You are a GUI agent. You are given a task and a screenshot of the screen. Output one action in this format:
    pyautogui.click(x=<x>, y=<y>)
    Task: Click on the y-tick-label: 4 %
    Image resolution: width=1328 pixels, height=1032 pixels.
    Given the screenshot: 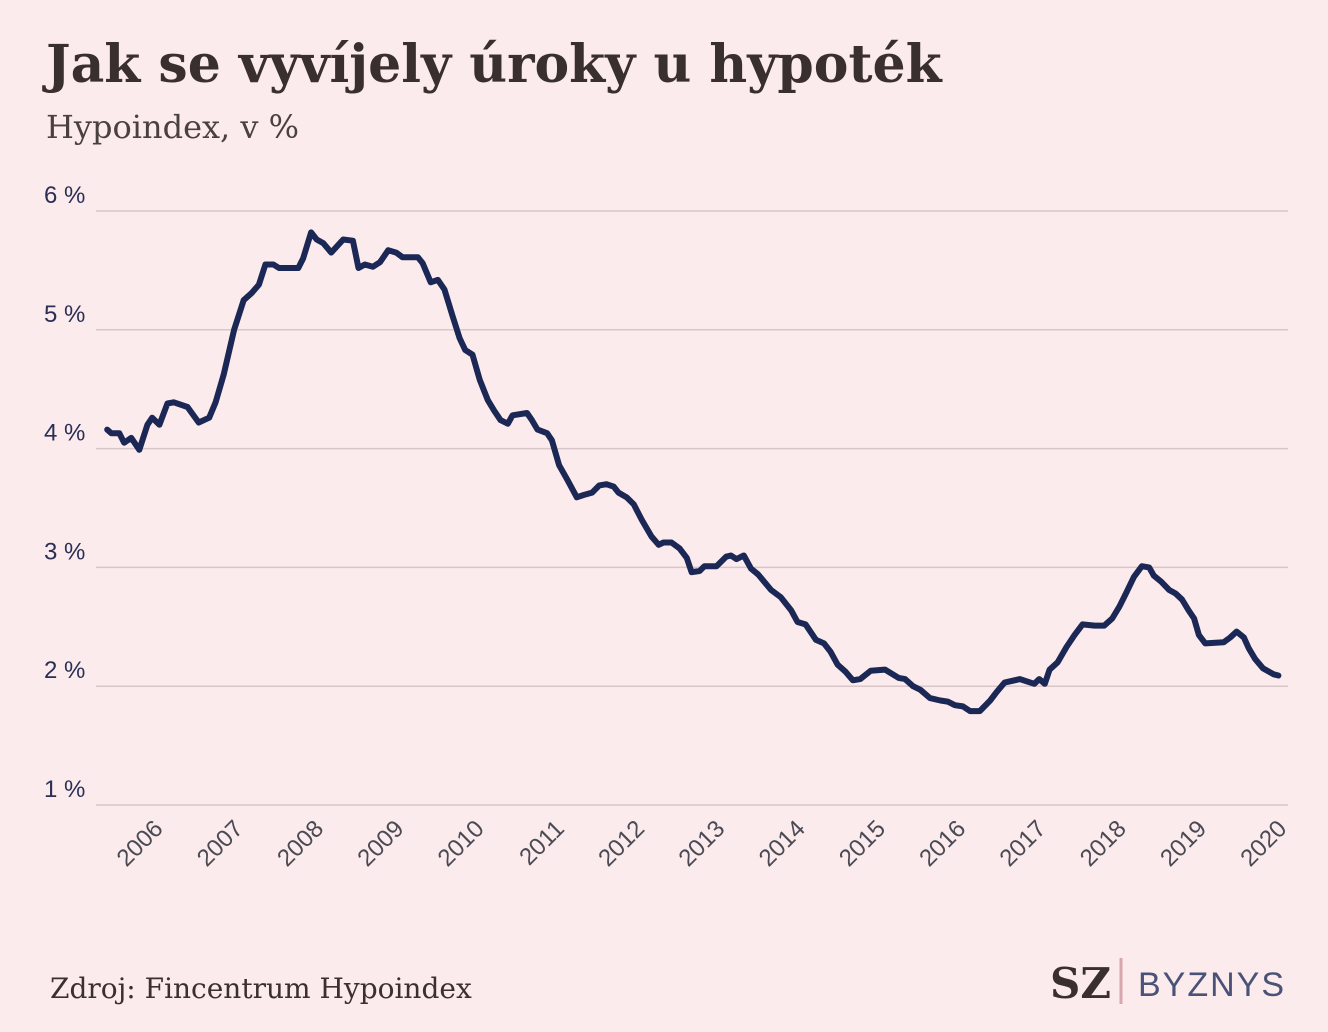 What is the action you would take?
    pyautogui.click(x=64, y=433)
    